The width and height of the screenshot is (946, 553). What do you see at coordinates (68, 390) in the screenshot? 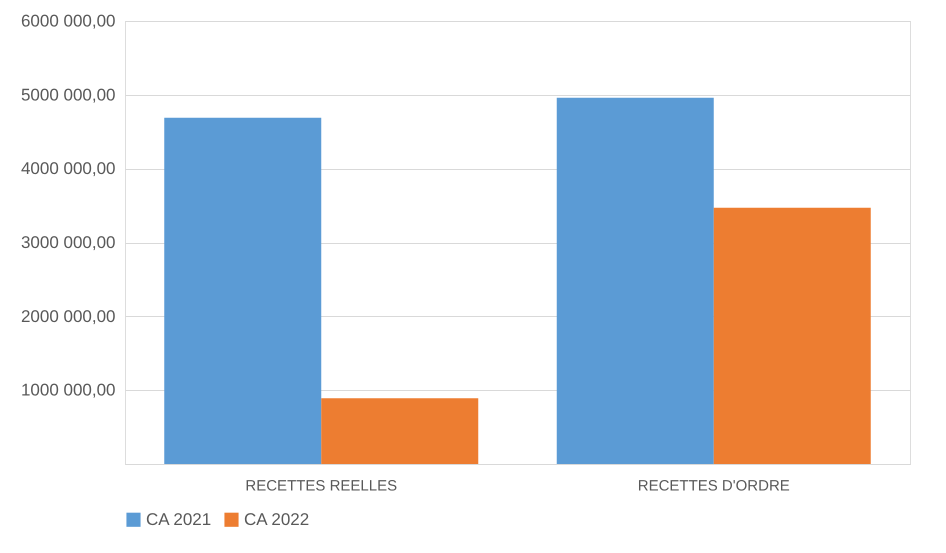
I see `y-tick-label: 1000 000,00` at bounding box center [68, 390].